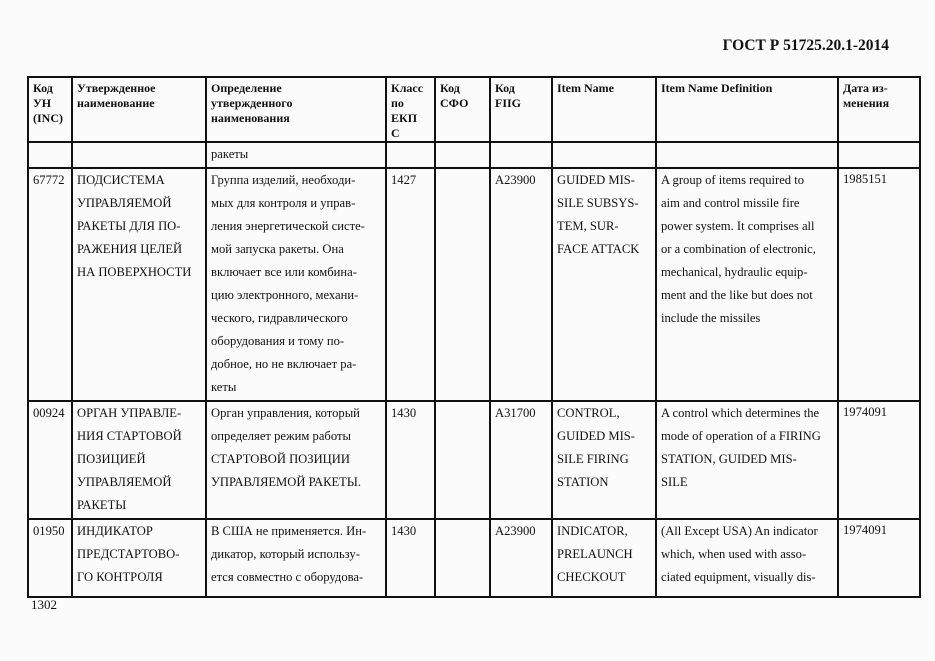 The image size is (935, 661). I want to click on header-inc-code: Код УН (INC), so click(50, 109).